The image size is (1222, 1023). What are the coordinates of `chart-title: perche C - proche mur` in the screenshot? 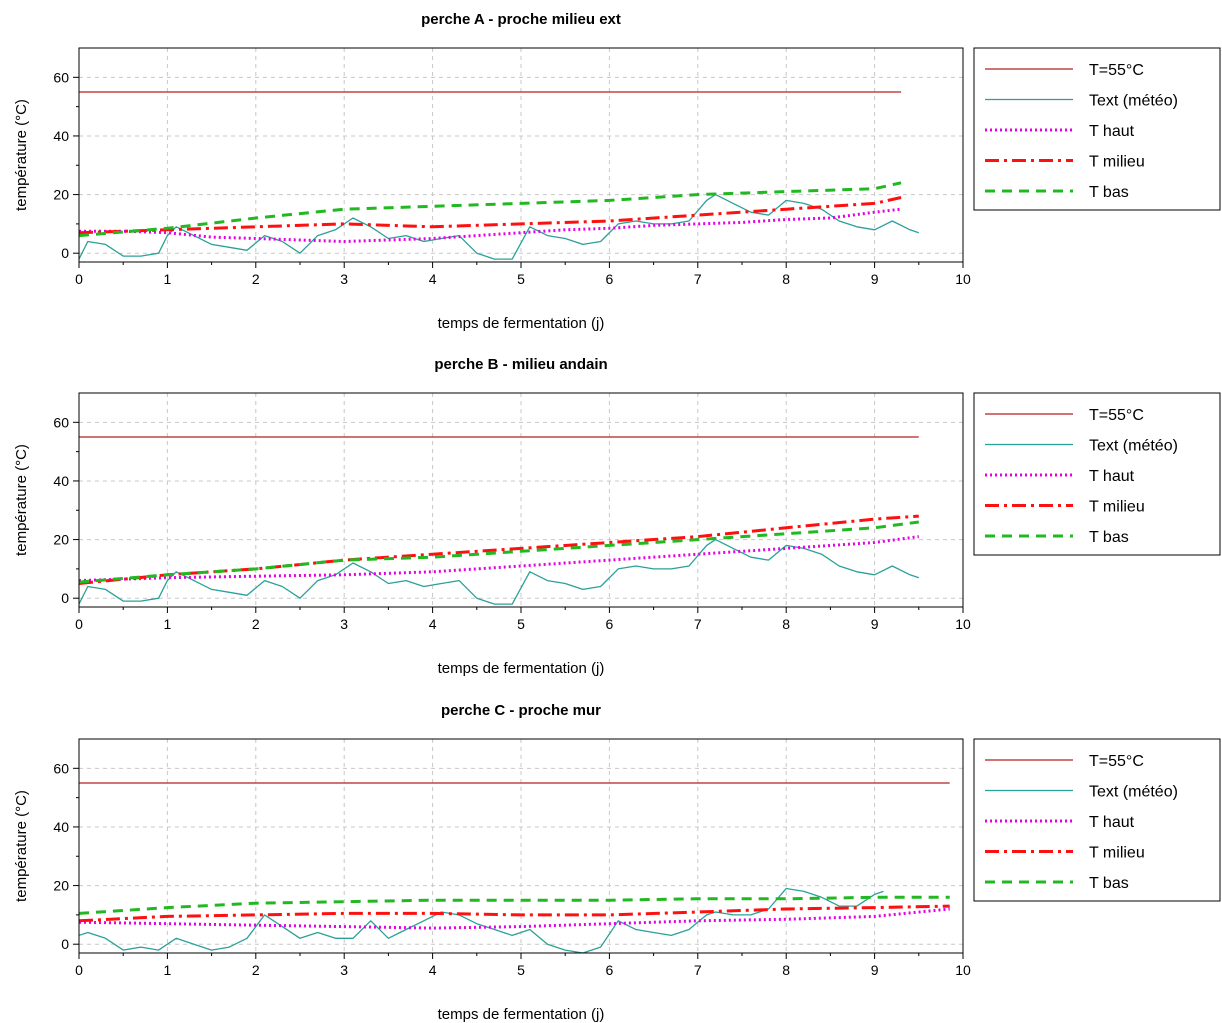 It's located at (521, 710).